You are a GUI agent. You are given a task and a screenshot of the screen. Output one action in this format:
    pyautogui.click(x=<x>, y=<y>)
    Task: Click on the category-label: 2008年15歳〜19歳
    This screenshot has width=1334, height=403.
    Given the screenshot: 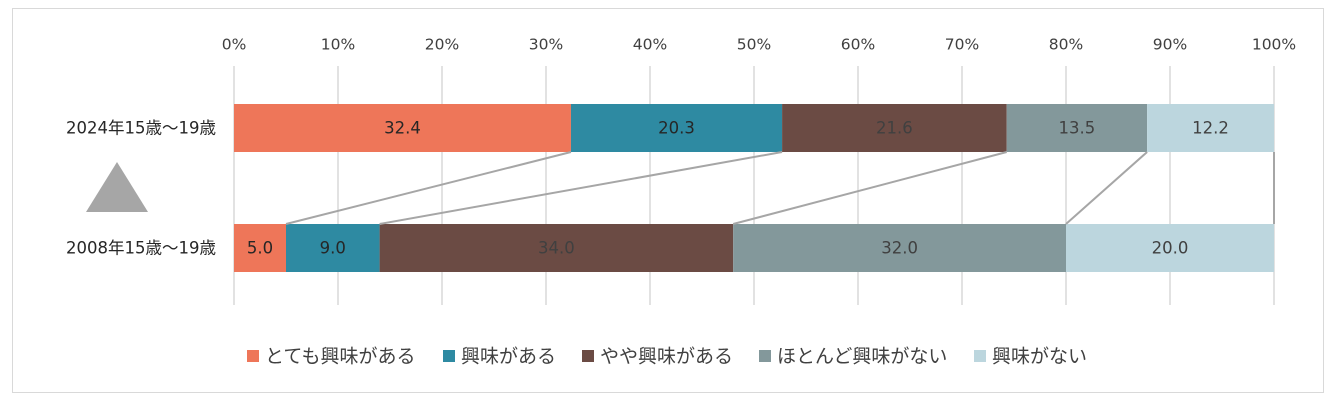 What is the action you would take?
    pyautogui.click(x=141, y=248)
    